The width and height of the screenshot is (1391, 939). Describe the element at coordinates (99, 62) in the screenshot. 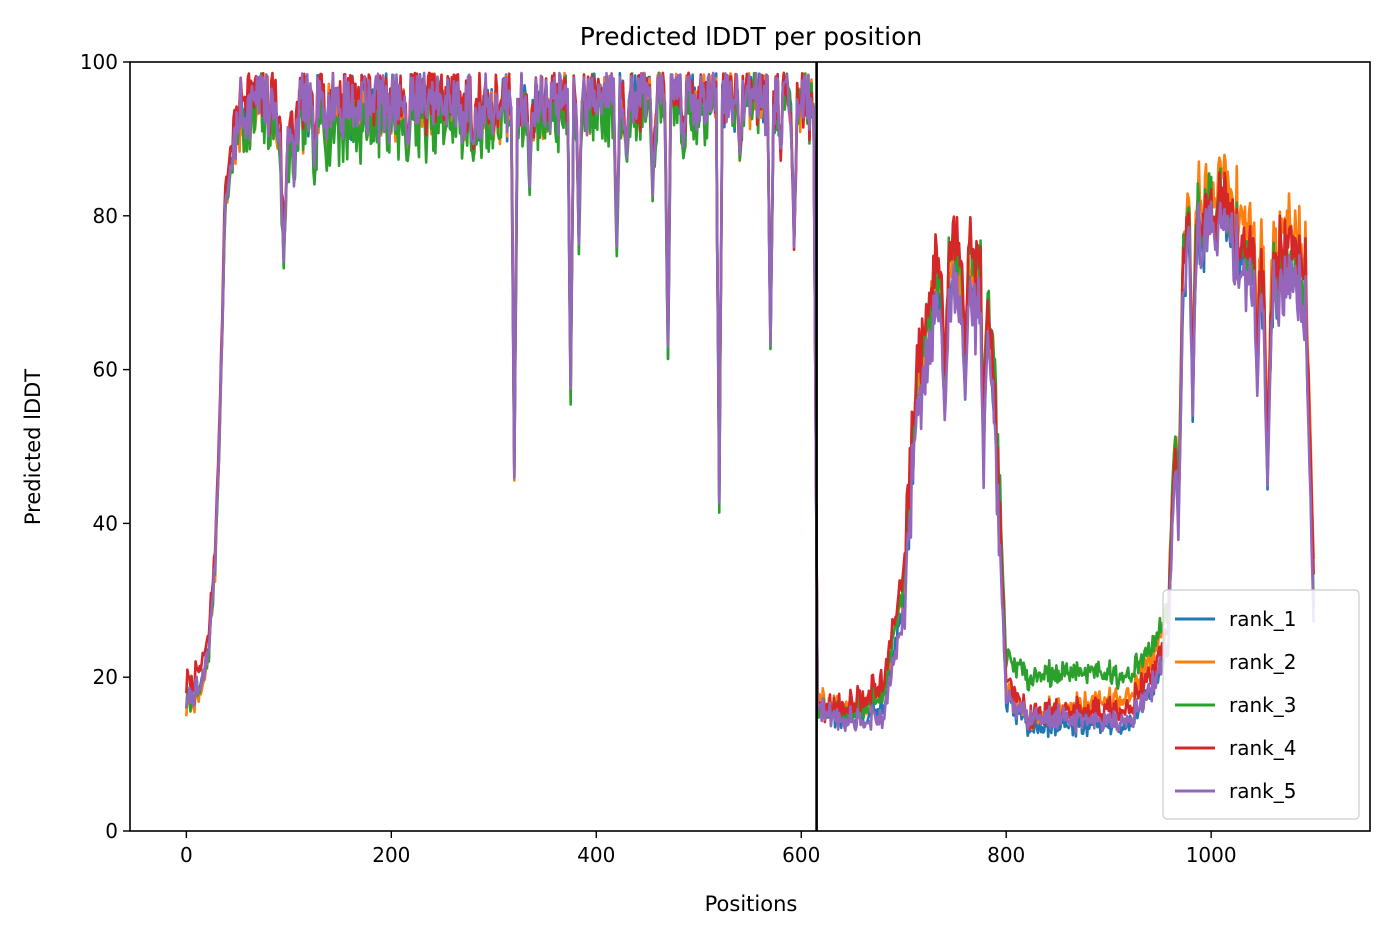

I see `y-tick-label: 100` at that location.